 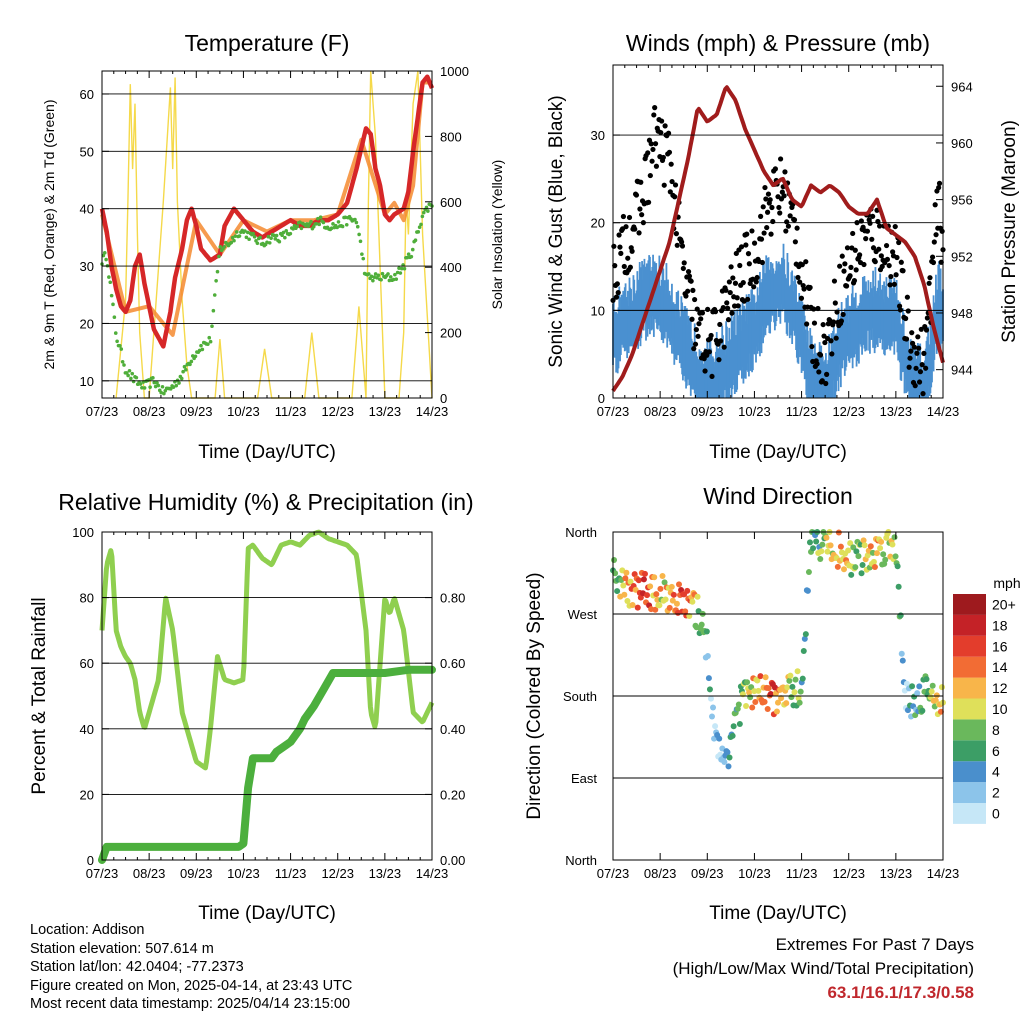 I want to click on y-tick-label: 20, so click(x=87, y=323).